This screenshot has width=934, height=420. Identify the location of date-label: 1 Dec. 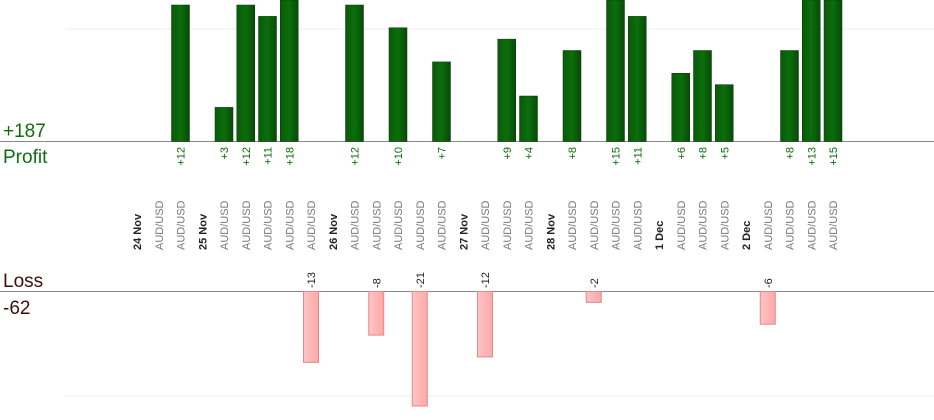
(660, 235).